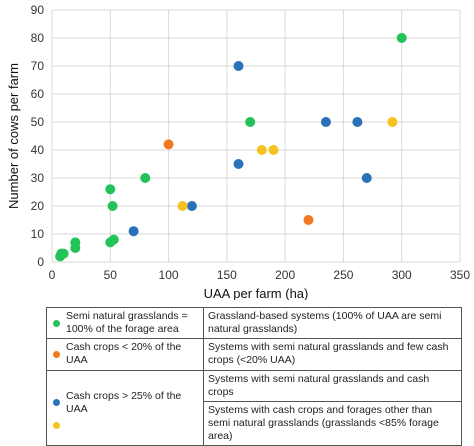 The height and width of the screenshot is (446, 474). What do you see at coordinates (38, 38) in the screenshot?
I see `y-tick-label: 80` at bounding box center [38, 38].